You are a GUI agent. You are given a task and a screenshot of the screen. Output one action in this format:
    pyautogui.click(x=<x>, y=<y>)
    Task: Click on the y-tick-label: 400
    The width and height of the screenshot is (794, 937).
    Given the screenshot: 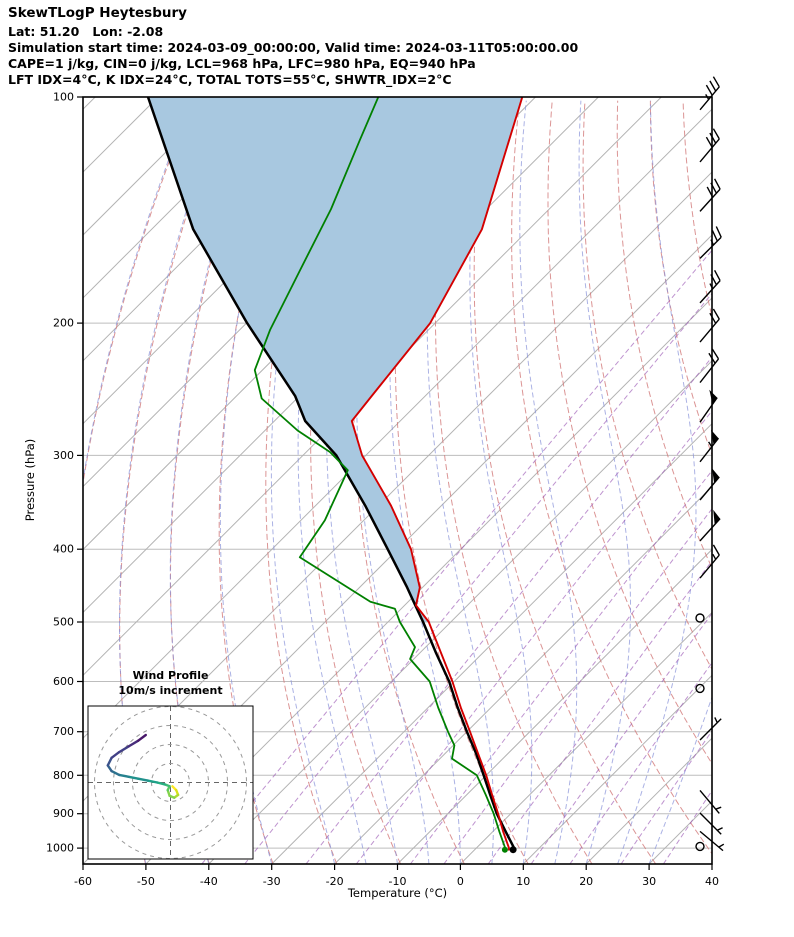 What is the action you would take?
    pyautogui.click(x=63, y=549)
    